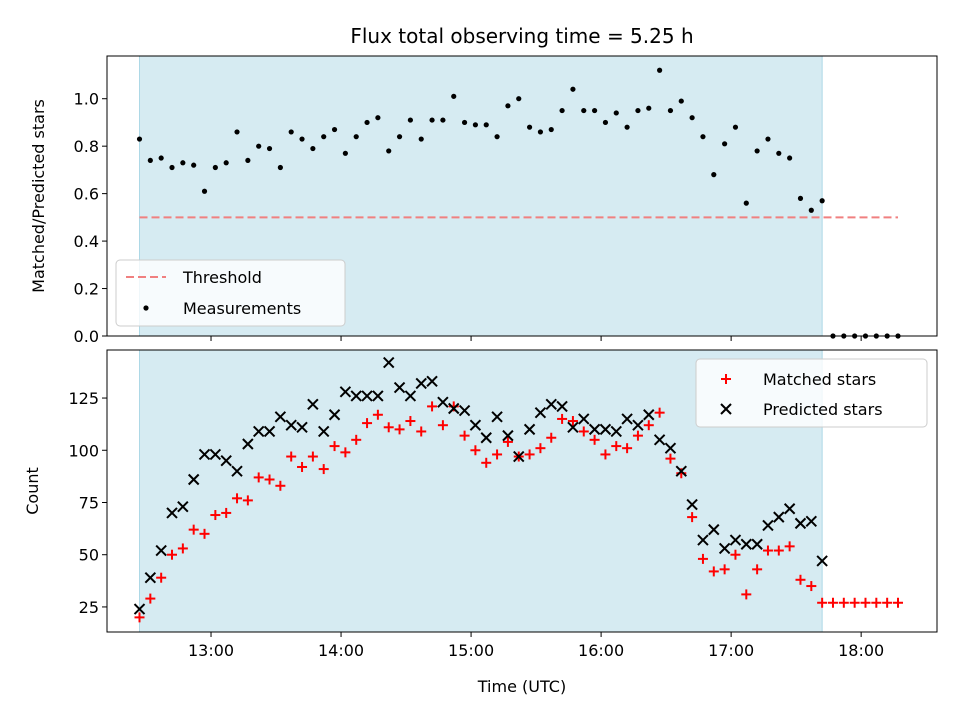 The height and width of the screenshot is (720, 960). I want to click on legend-predicted-label: Predicted stars, so click(823, 409).